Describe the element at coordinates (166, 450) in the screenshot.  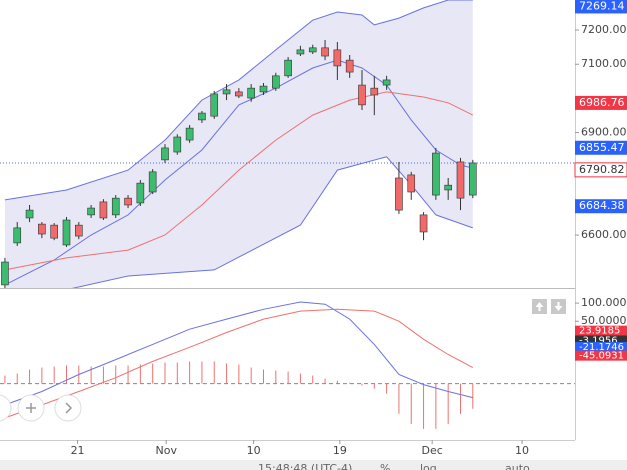
I see `x-tick-label: Nov` at that location.